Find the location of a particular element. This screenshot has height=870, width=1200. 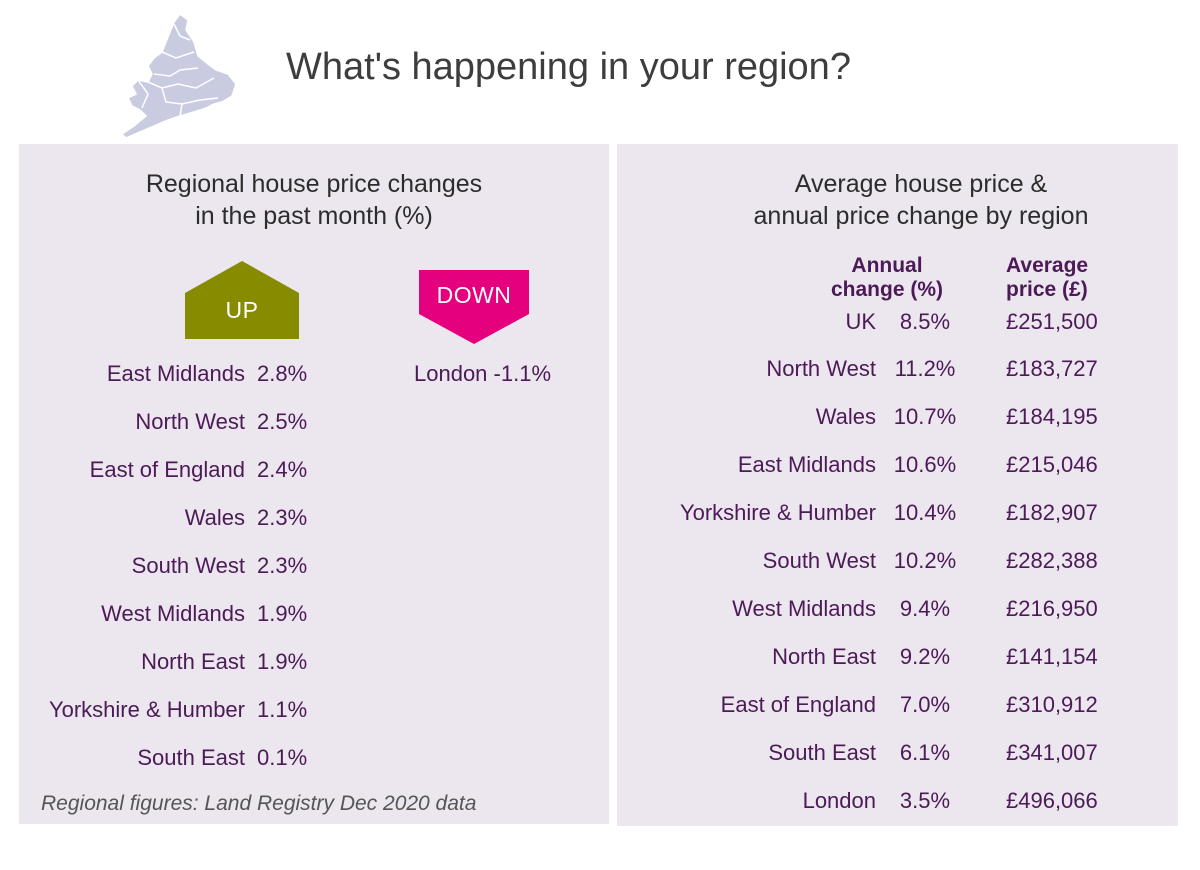

list-item: Yorkshire & Humber 1.1% is located at coordinates (184, 710).